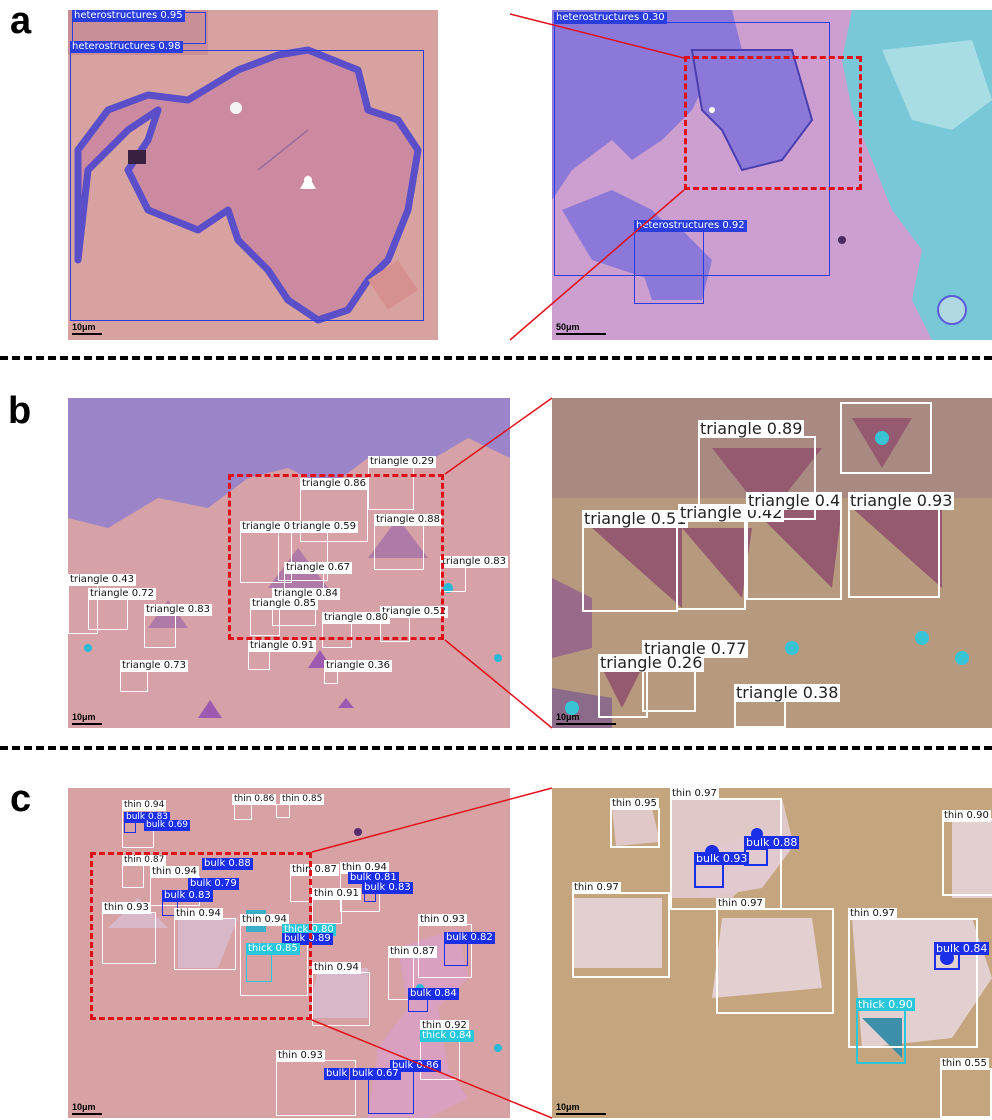  What do you see at coordinates (356, 618) in the screenshot?
I see `detection-label: triangle 0.80` at bounding box center [356, 618].